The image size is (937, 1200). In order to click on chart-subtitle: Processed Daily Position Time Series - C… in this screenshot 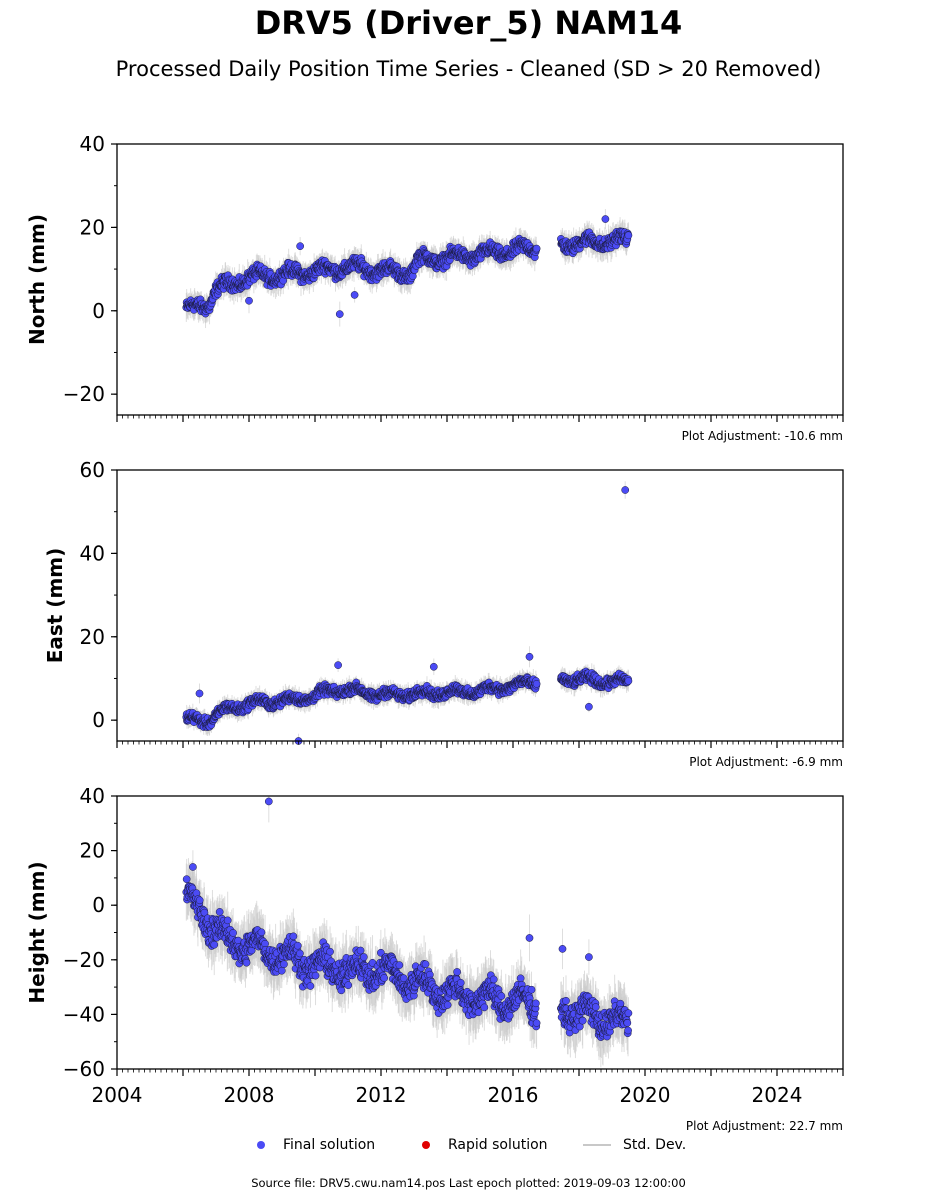, I will do `click(468, 69)`.